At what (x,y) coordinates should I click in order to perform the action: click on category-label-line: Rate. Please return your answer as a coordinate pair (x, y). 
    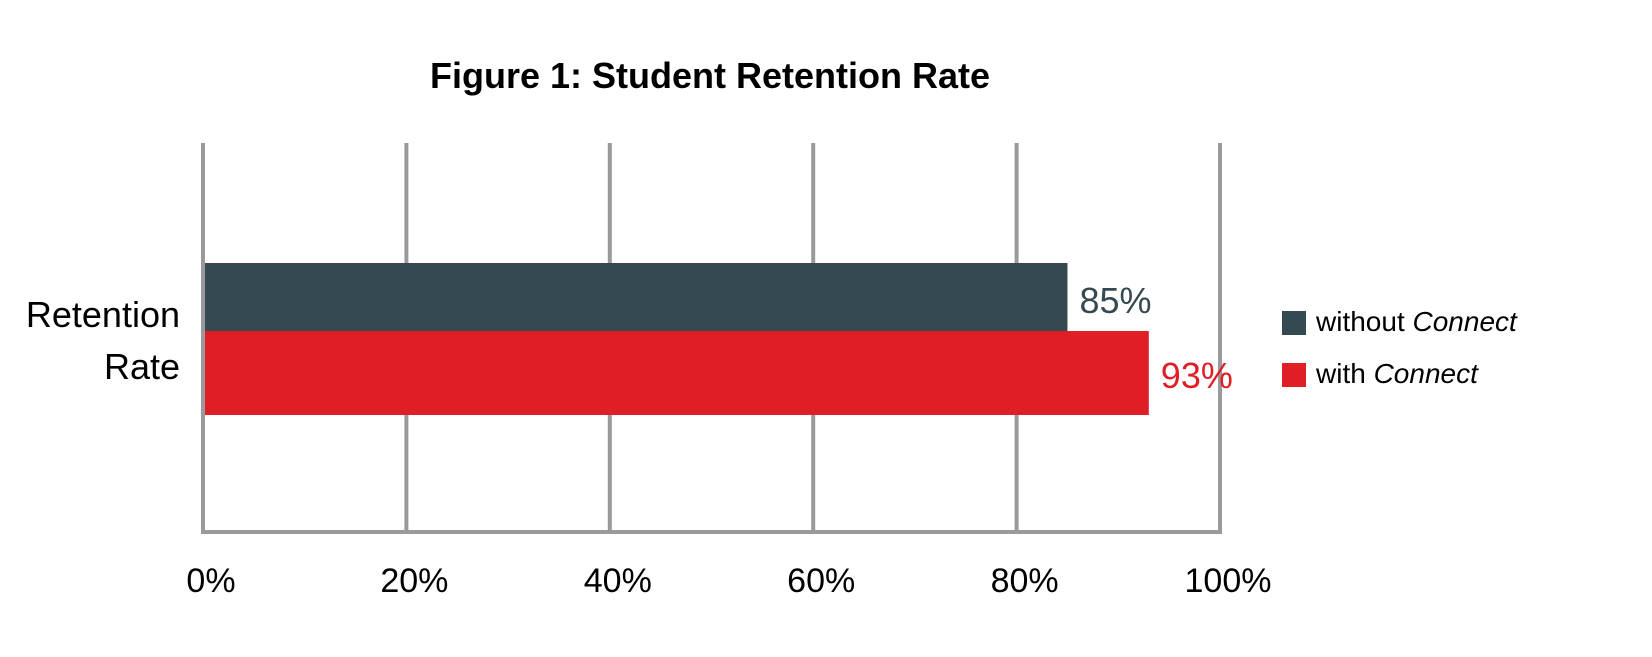
    Looking at the image, I should click on (142, 366).